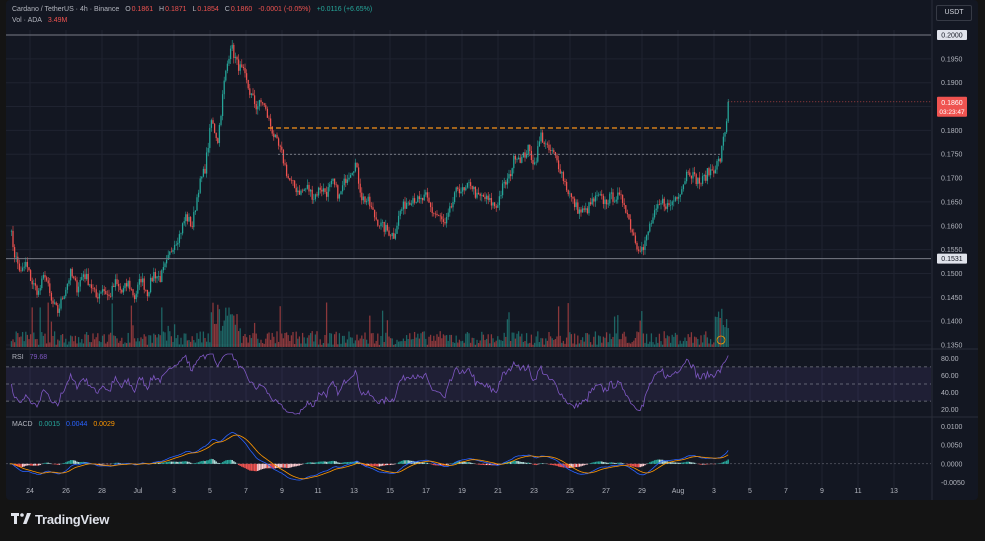  What do you see at coordinates (22, 424) in the screenshot?
I see `macd-label: MACD` at bounding box center [22, 424].